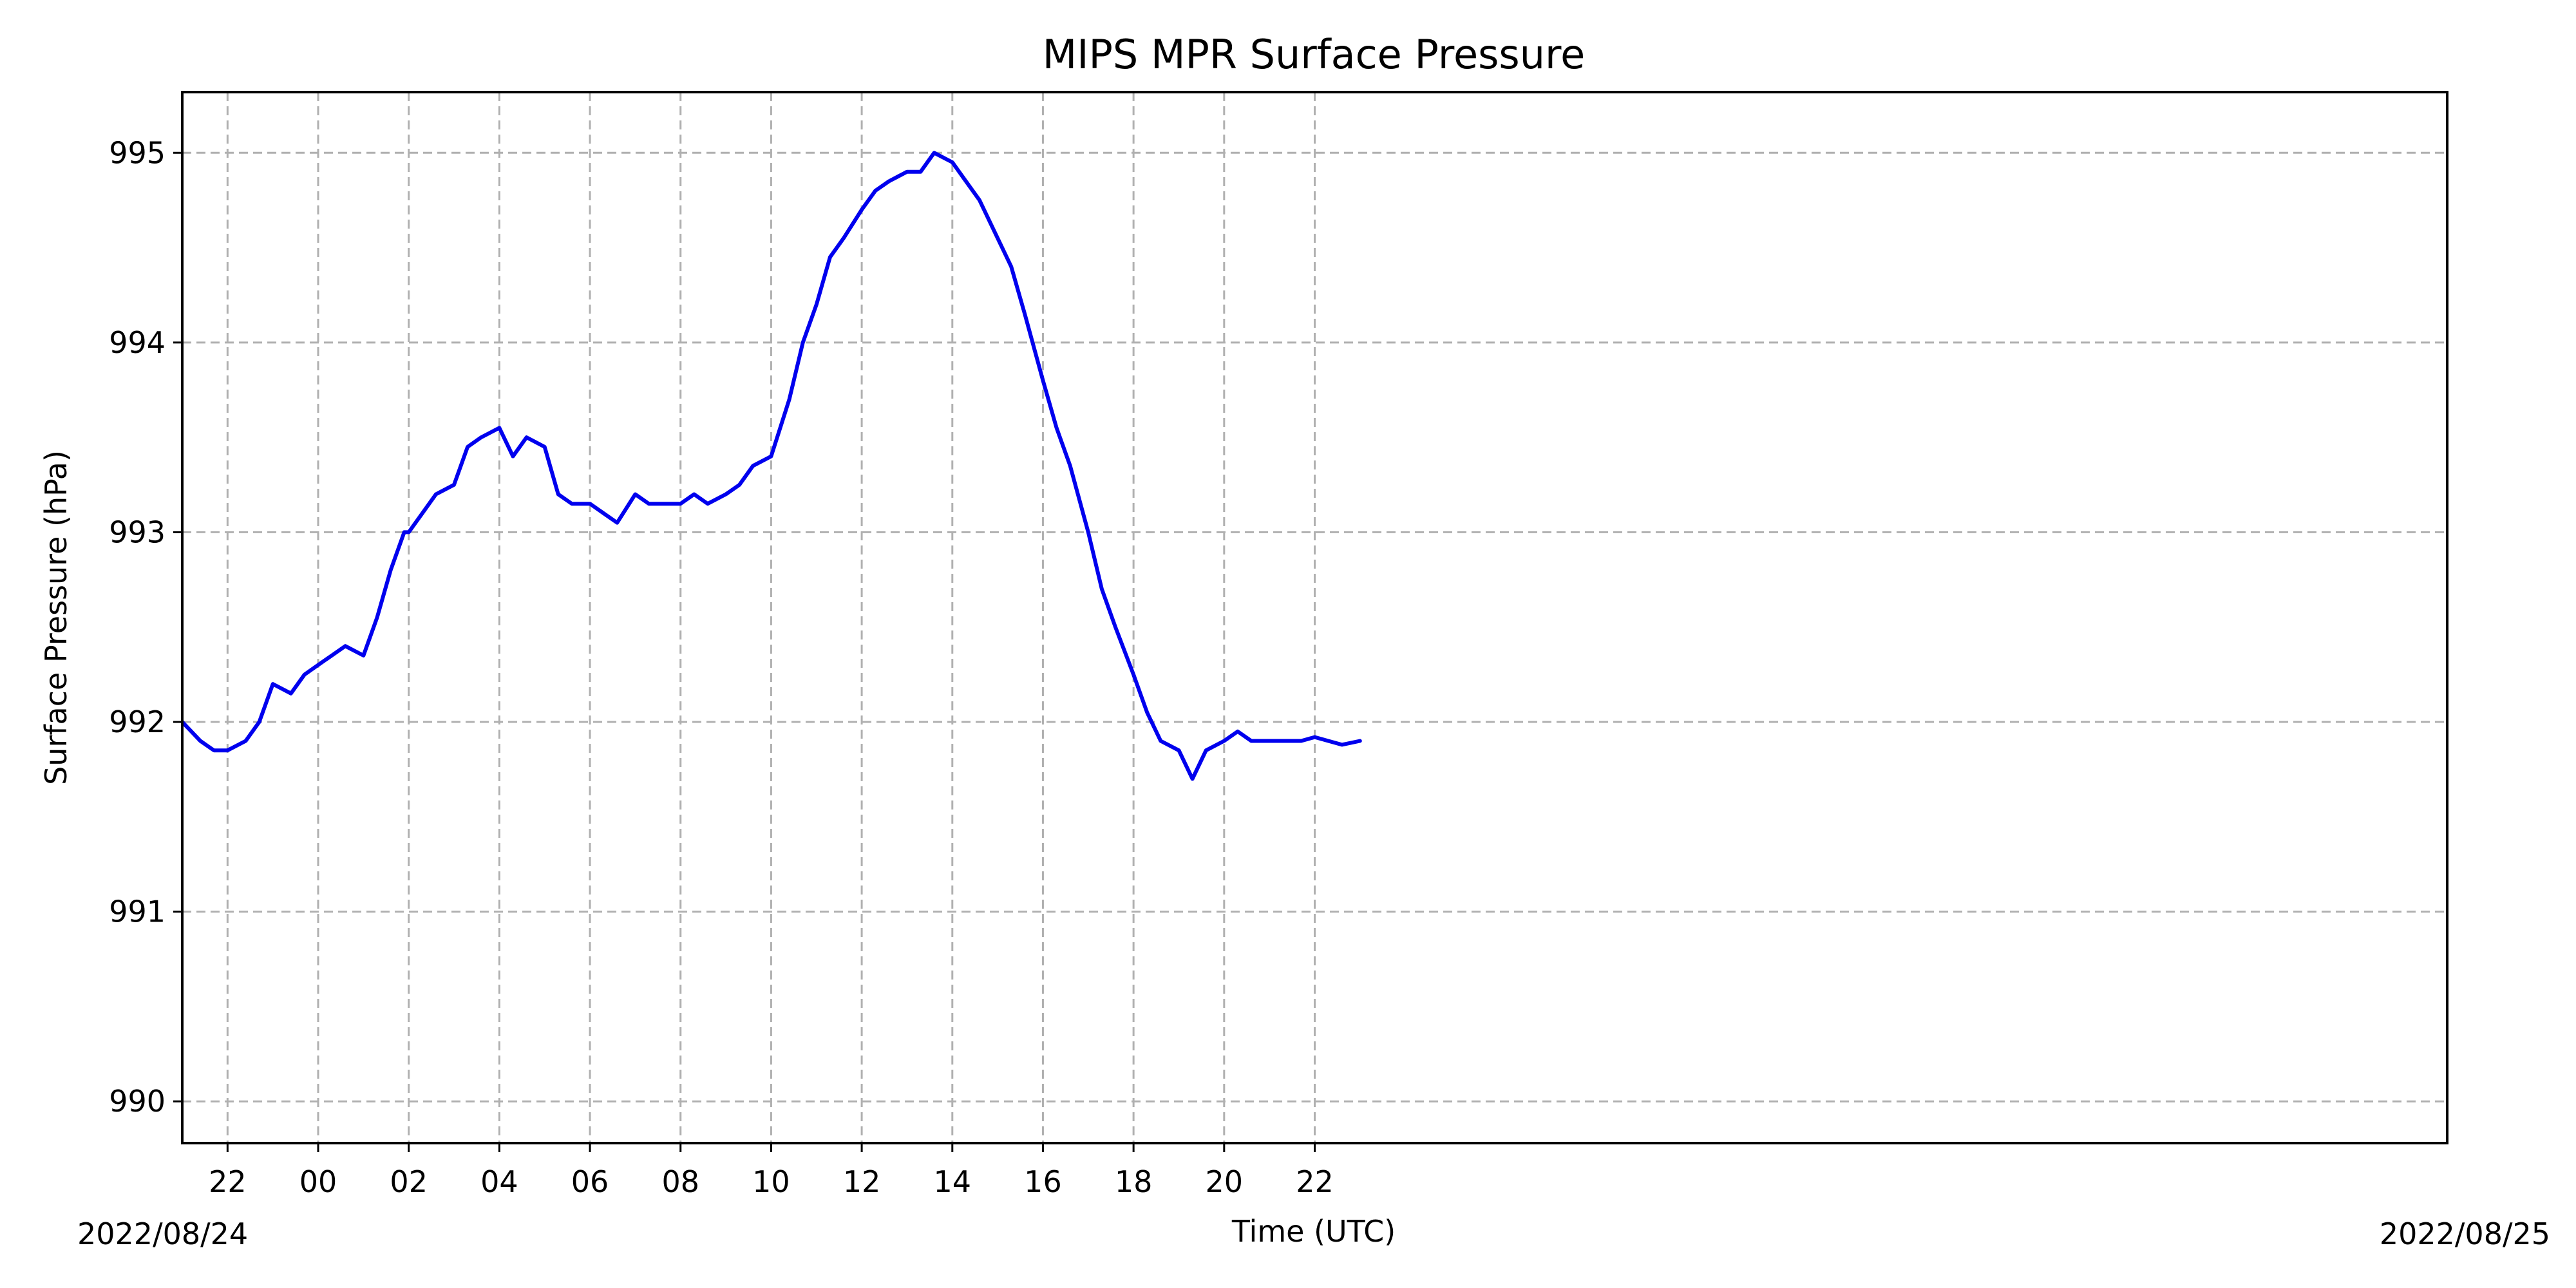  Describe the element at coordinates (1314, 1231) in the screenshot. I see `x-axis-label: Time (UTC)` at that location.